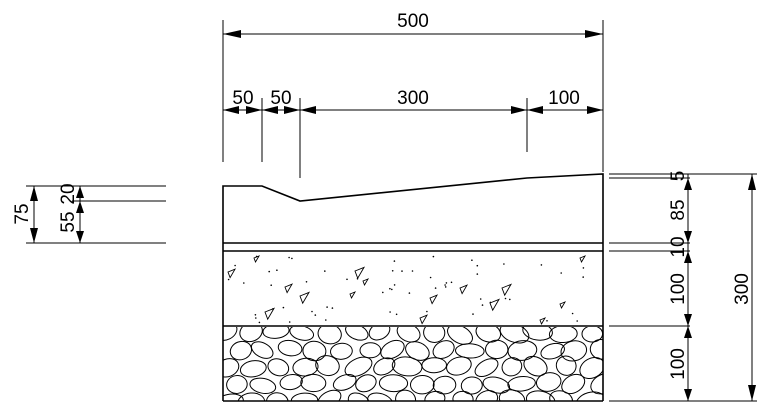 The height and width of the screenshot is (404, 757). I want to click on right-dim-100-lower-label: 100, so click(678, 364).